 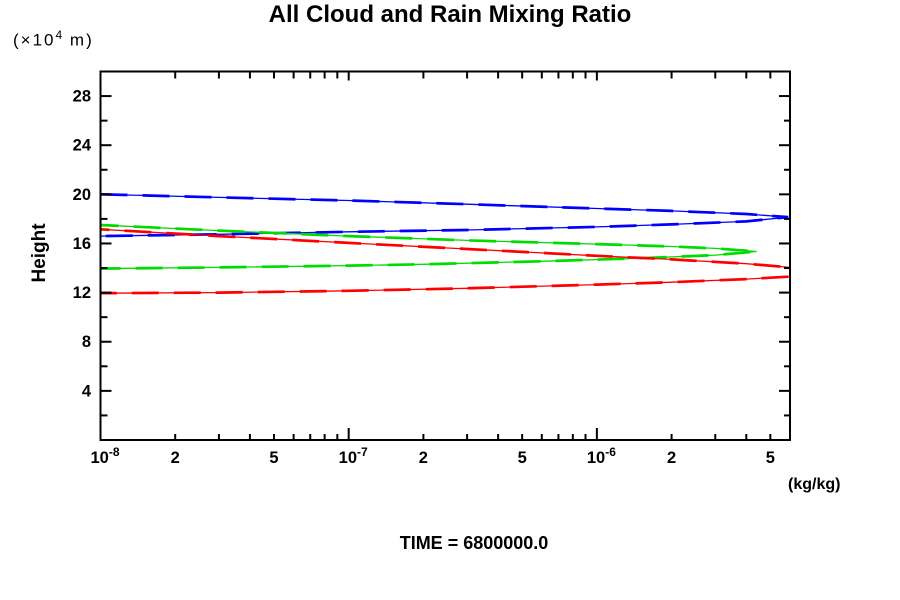 I want to click on y-unit-prefix: (×10, so click(x=34, y=40).